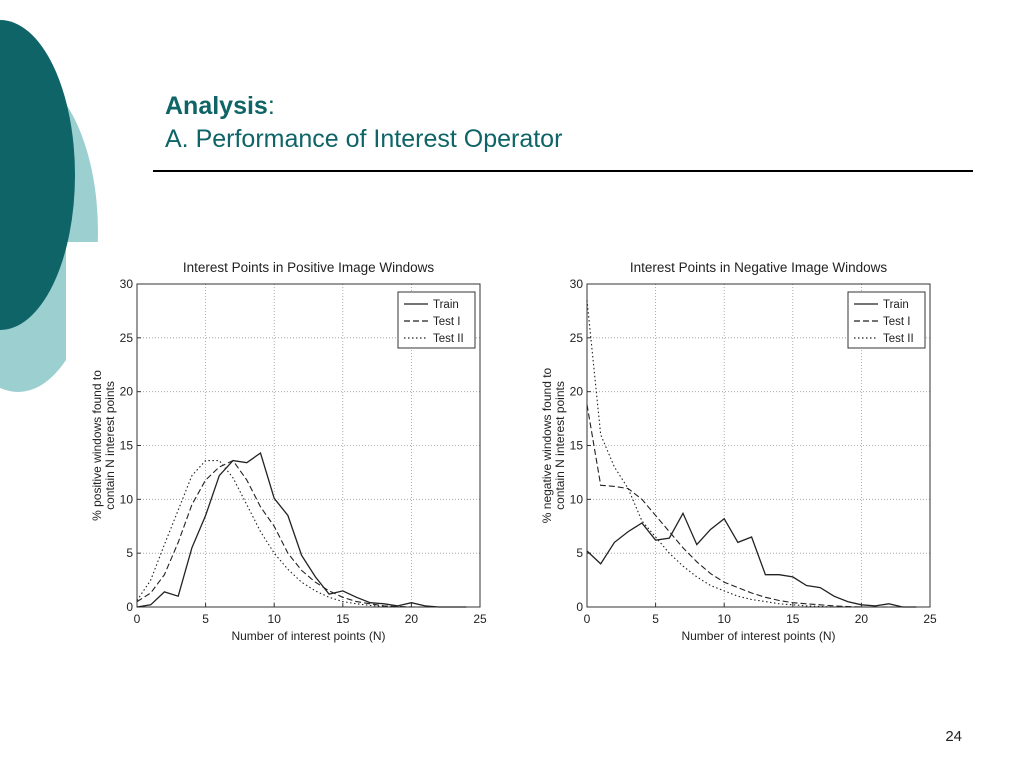 This screenshot has height=768, width=1024. What do you see at coordinates (271, 106) in the screenshot?
I see `slide-title-colon: :` at bounding box center [271, 106].